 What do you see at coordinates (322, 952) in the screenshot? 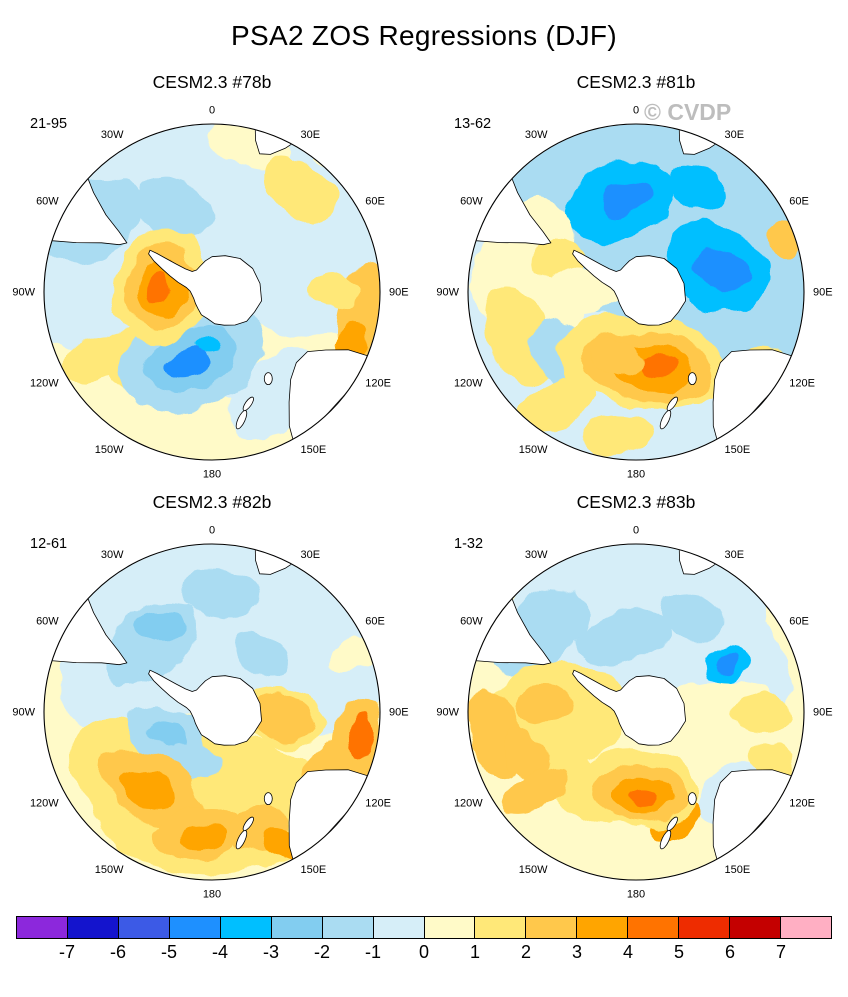
I see `colorbar-tick-label: -2` at bounding box center [322, 952].